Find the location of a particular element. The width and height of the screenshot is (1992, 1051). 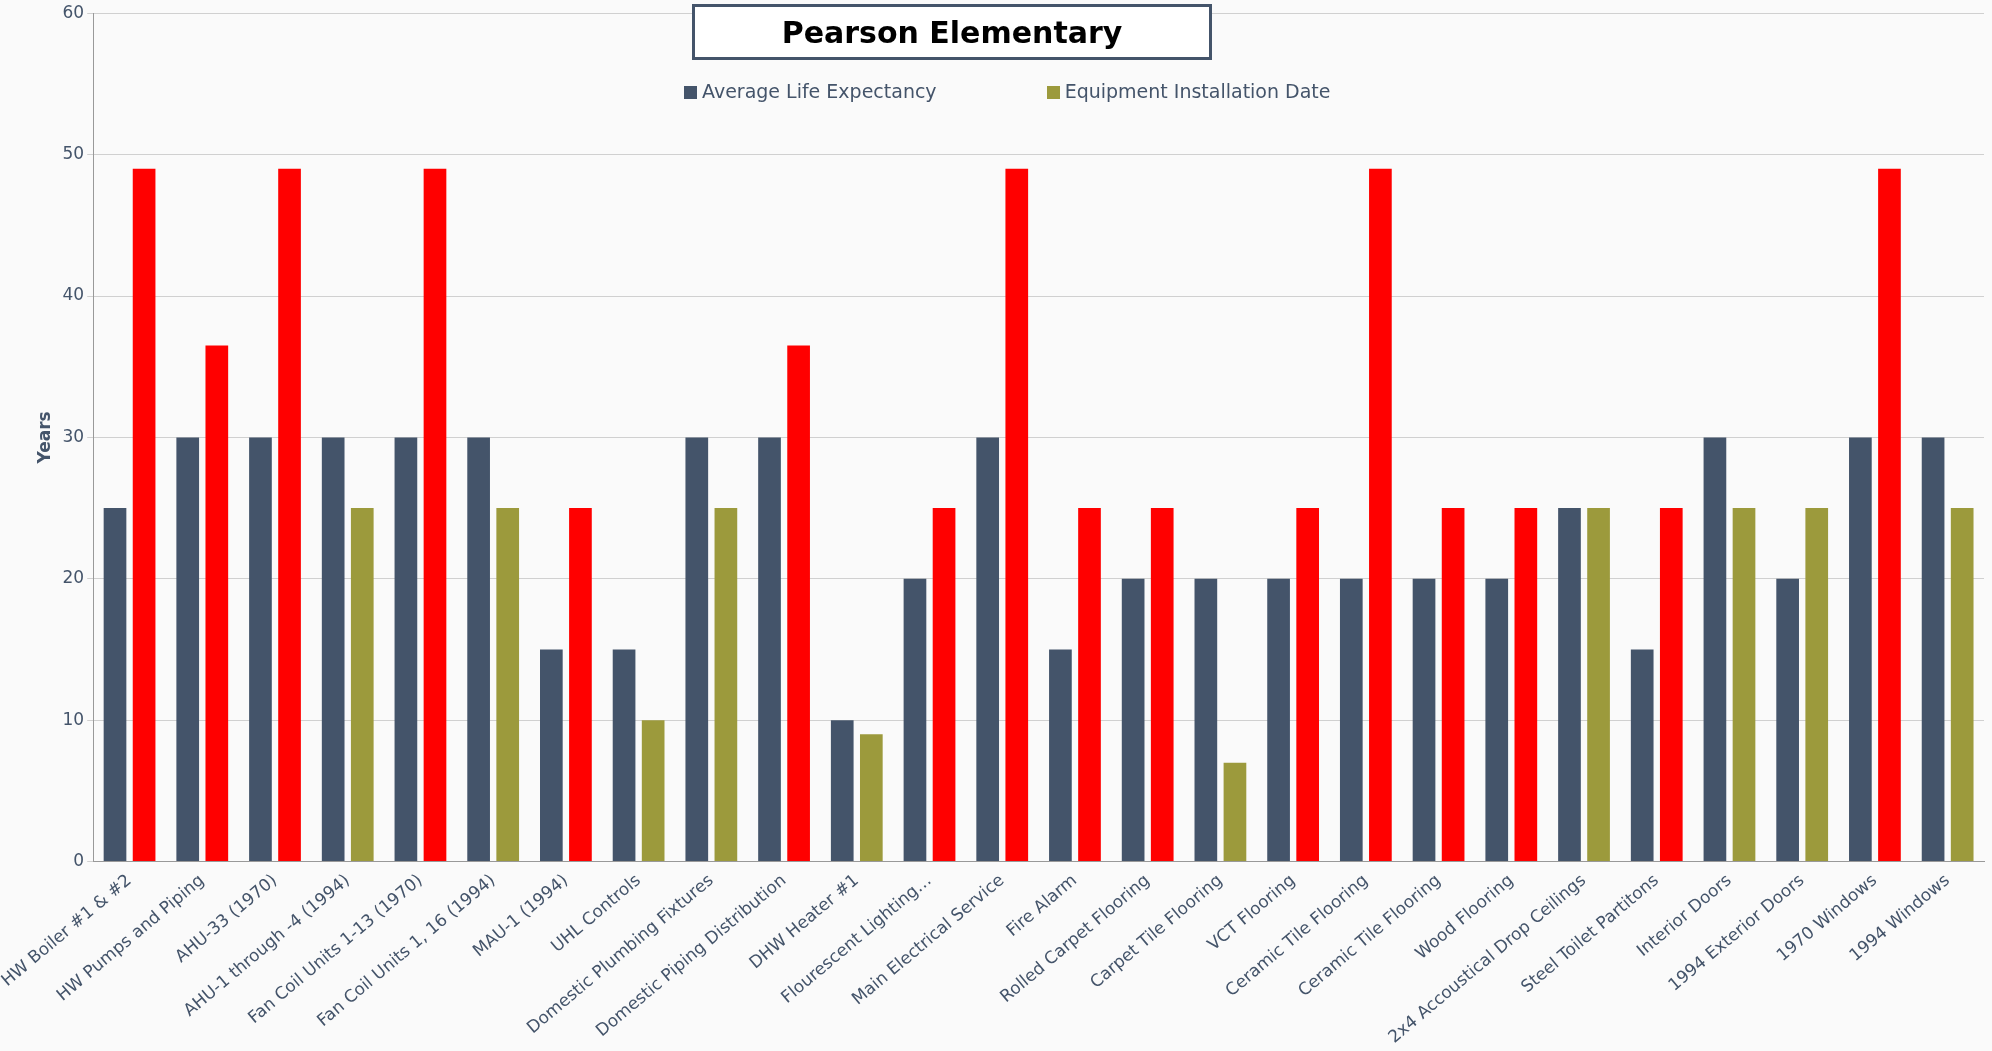

y-tick-label: 60 is located at coordinates (73, 11).